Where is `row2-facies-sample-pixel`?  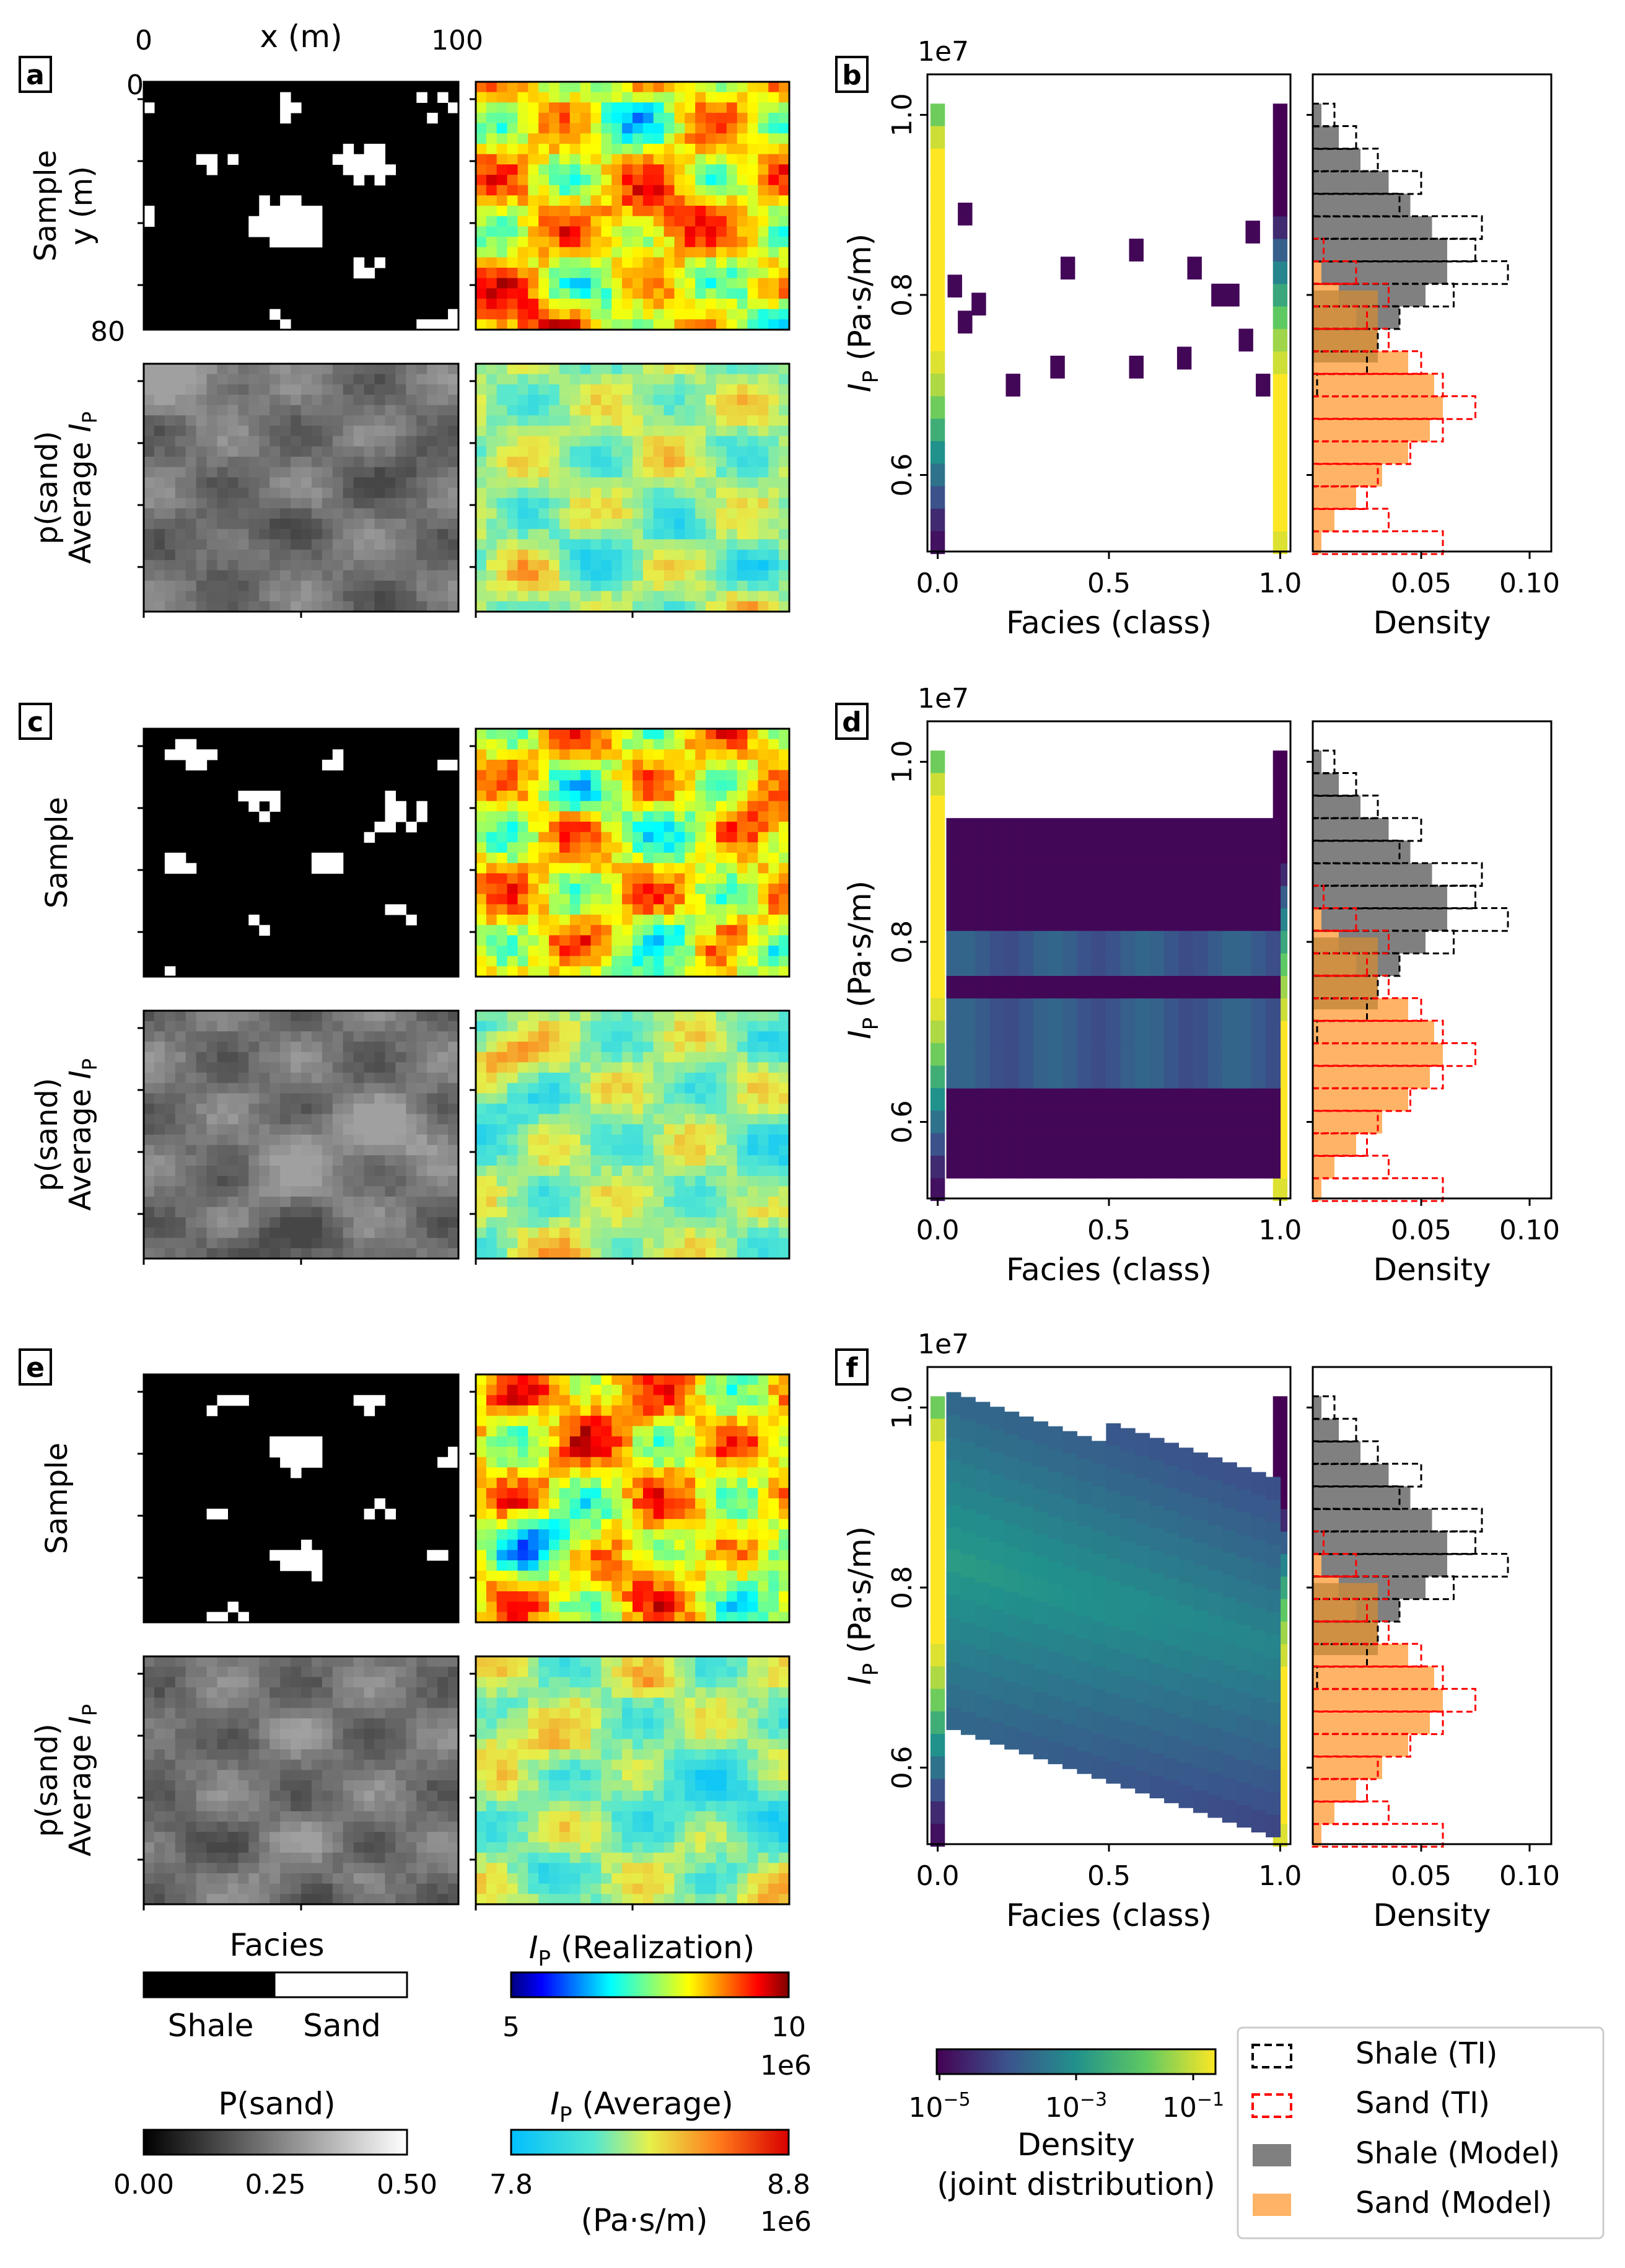 row2-facies-sample-pixel is located at coordinates (170, 754).